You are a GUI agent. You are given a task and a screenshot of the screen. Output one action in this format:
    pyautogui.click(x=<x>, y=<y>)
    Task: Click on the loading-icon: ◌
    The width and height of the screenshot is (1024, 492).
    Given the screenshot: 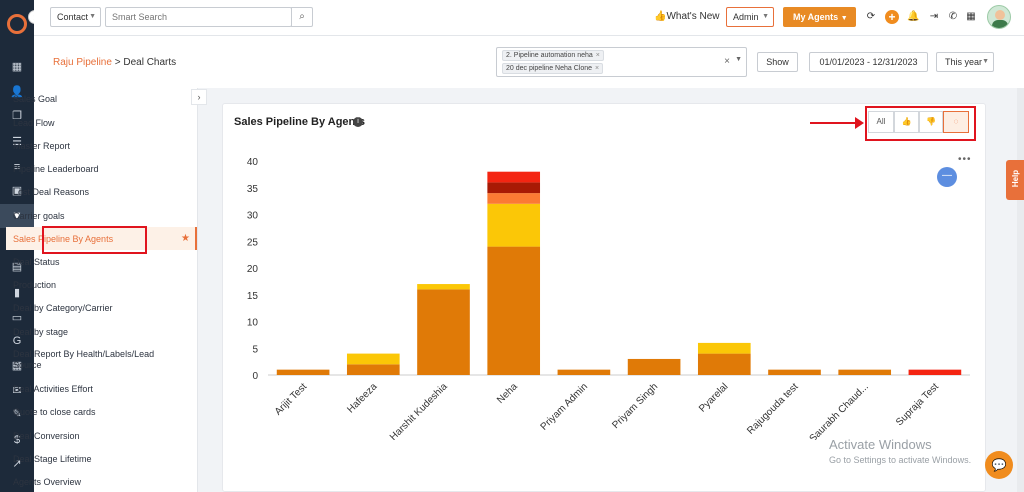 What is the action you would take?
    pyautogui.click(x=956, y=122)
    